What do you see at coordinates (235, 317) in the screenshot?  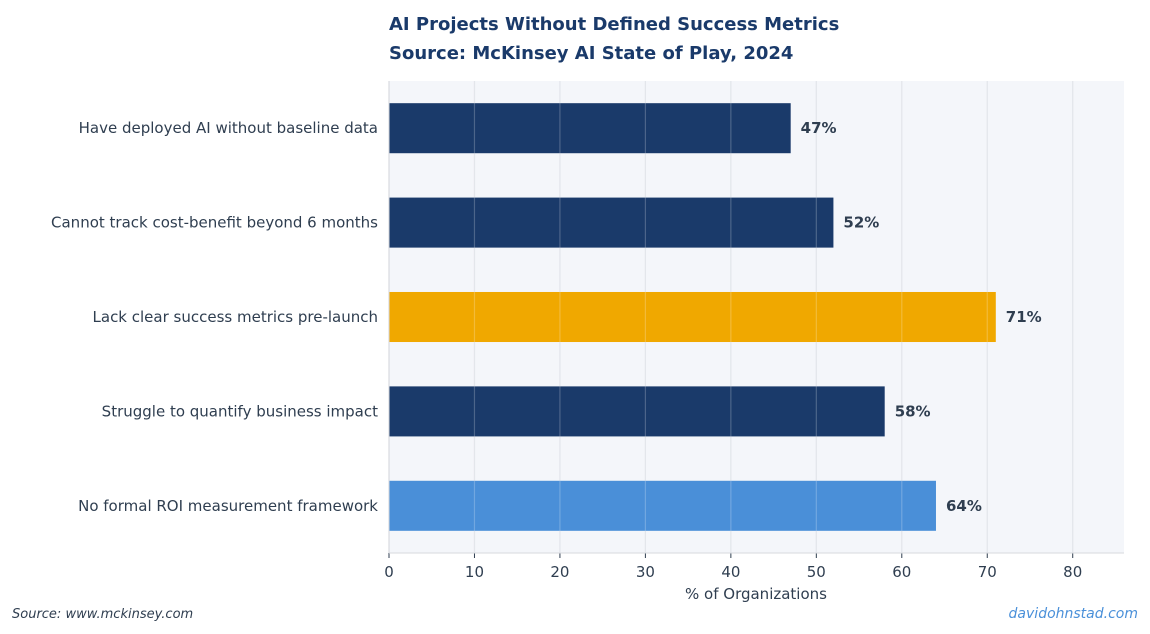 I see `category-label: Lack clear success metrics pre-launch` at bounding box center [235, 317].